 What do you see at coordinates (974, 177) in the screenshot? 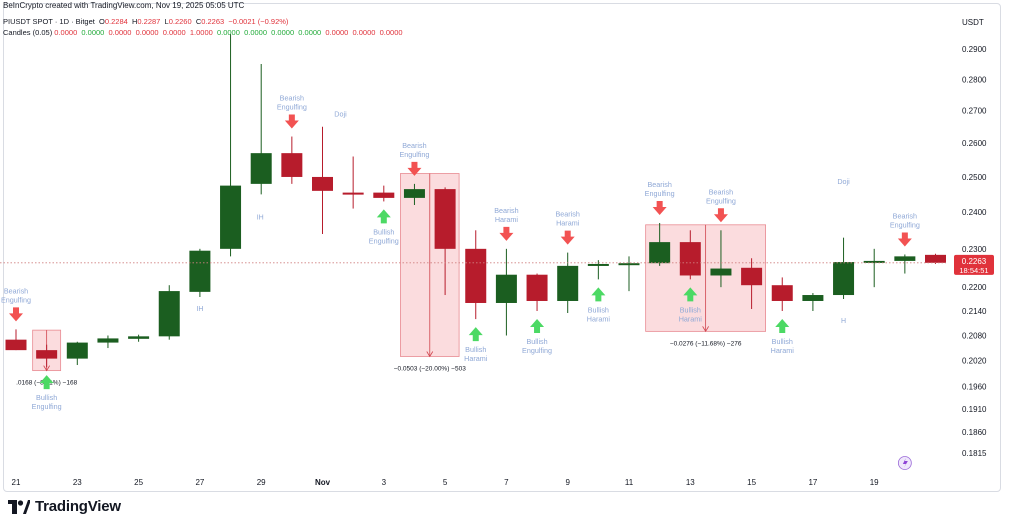
I see `y-tick-label: 0.2500` at bounding box center [974, 177].